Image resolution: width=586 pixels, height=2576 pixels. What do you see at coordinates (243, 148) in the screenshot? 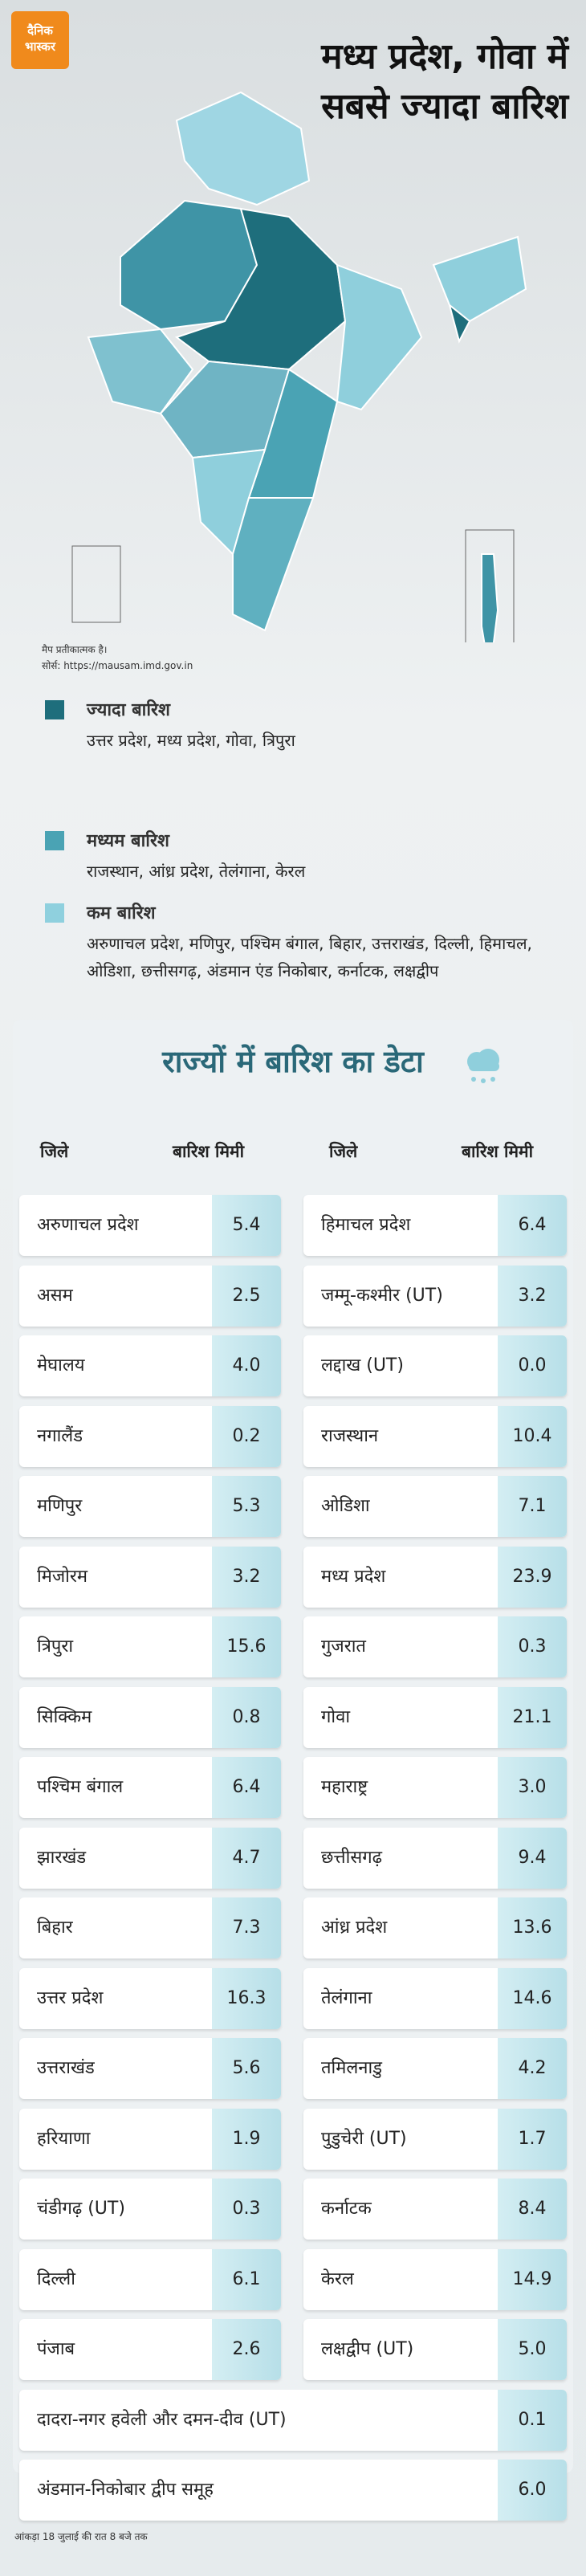
I see `region-north` at bounding box center [243, 148].